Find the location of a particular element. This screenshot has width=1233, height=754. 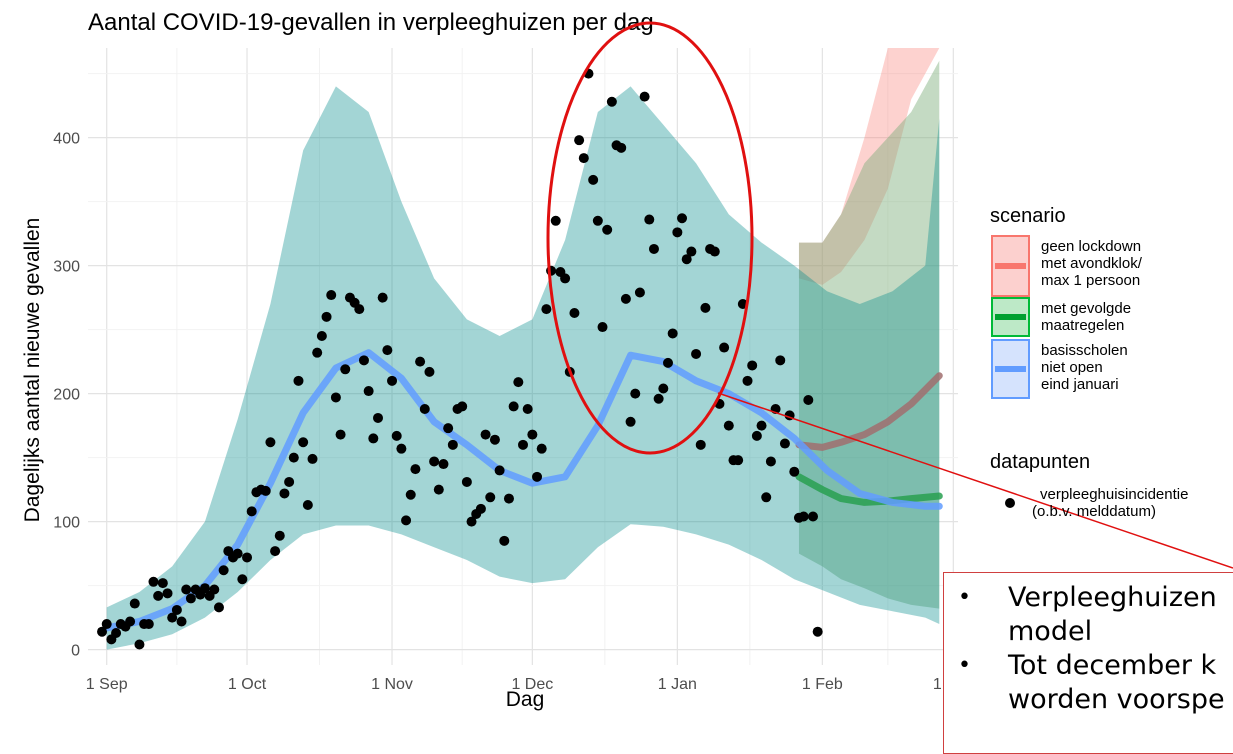

y-tick-label: 300 is located at coordinates (66, 267).